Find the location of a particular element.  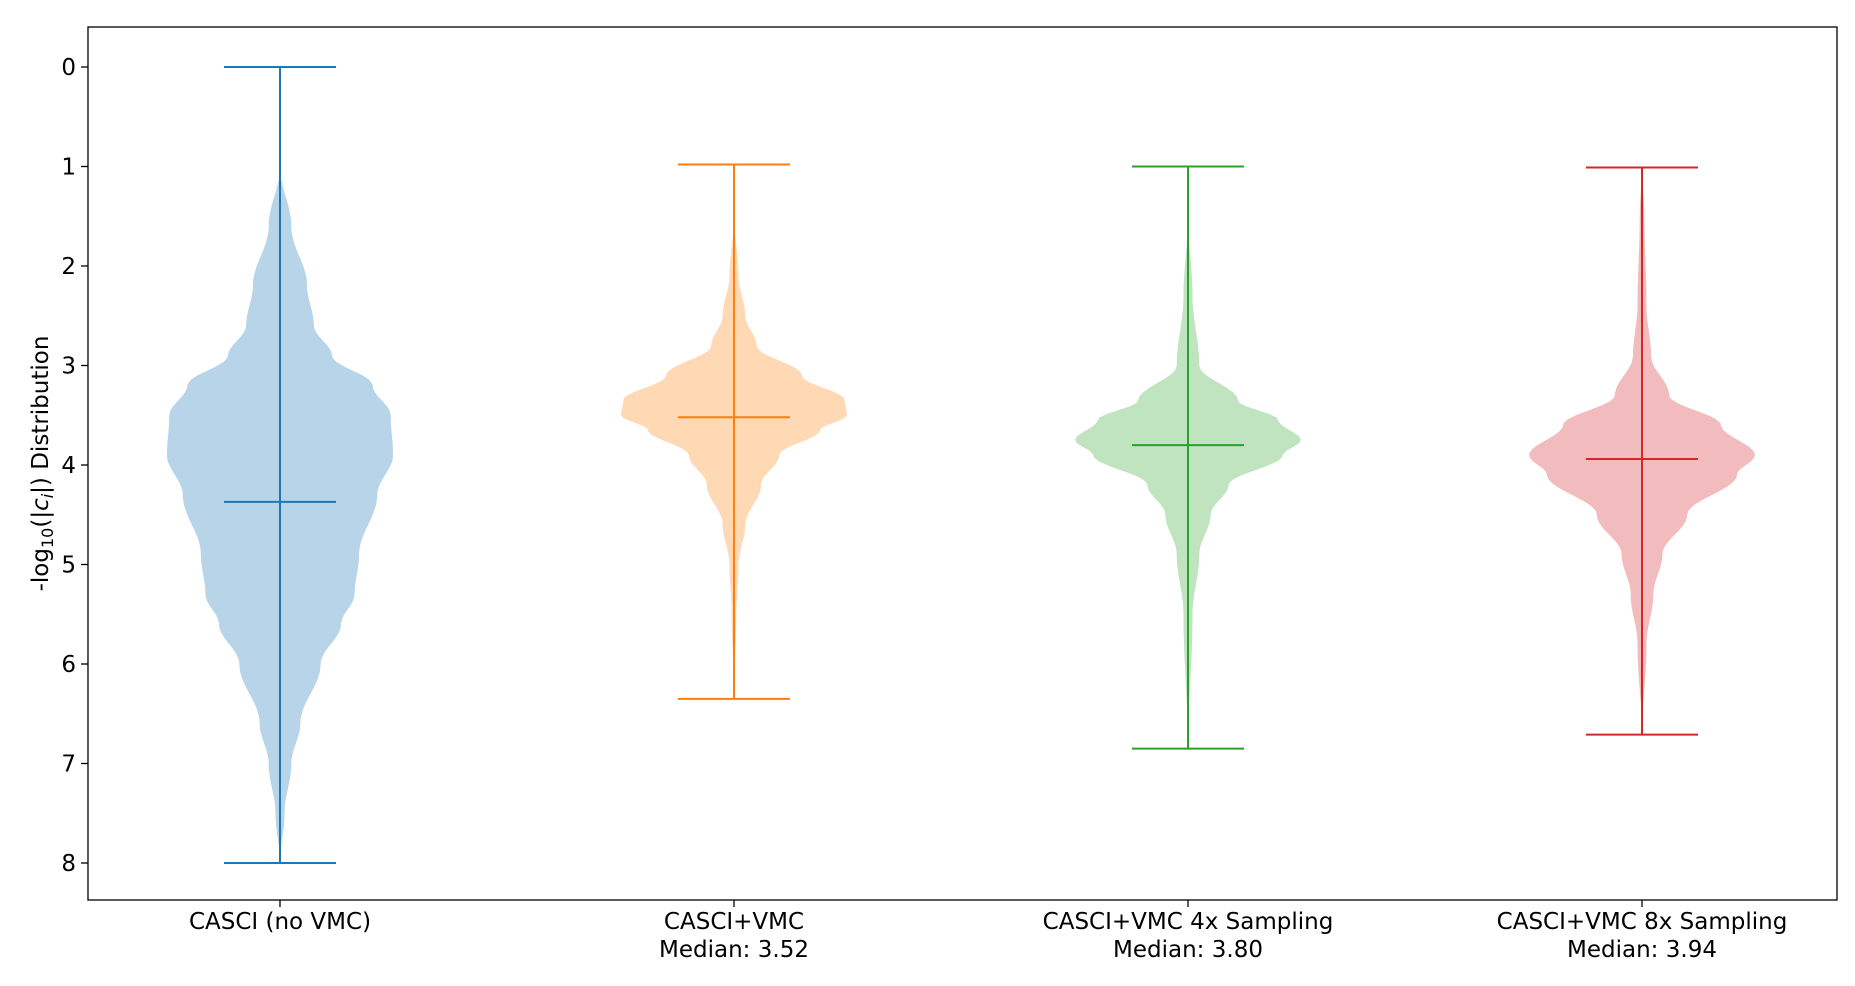

ylabel-c: c is located at coordinates (41, 504).